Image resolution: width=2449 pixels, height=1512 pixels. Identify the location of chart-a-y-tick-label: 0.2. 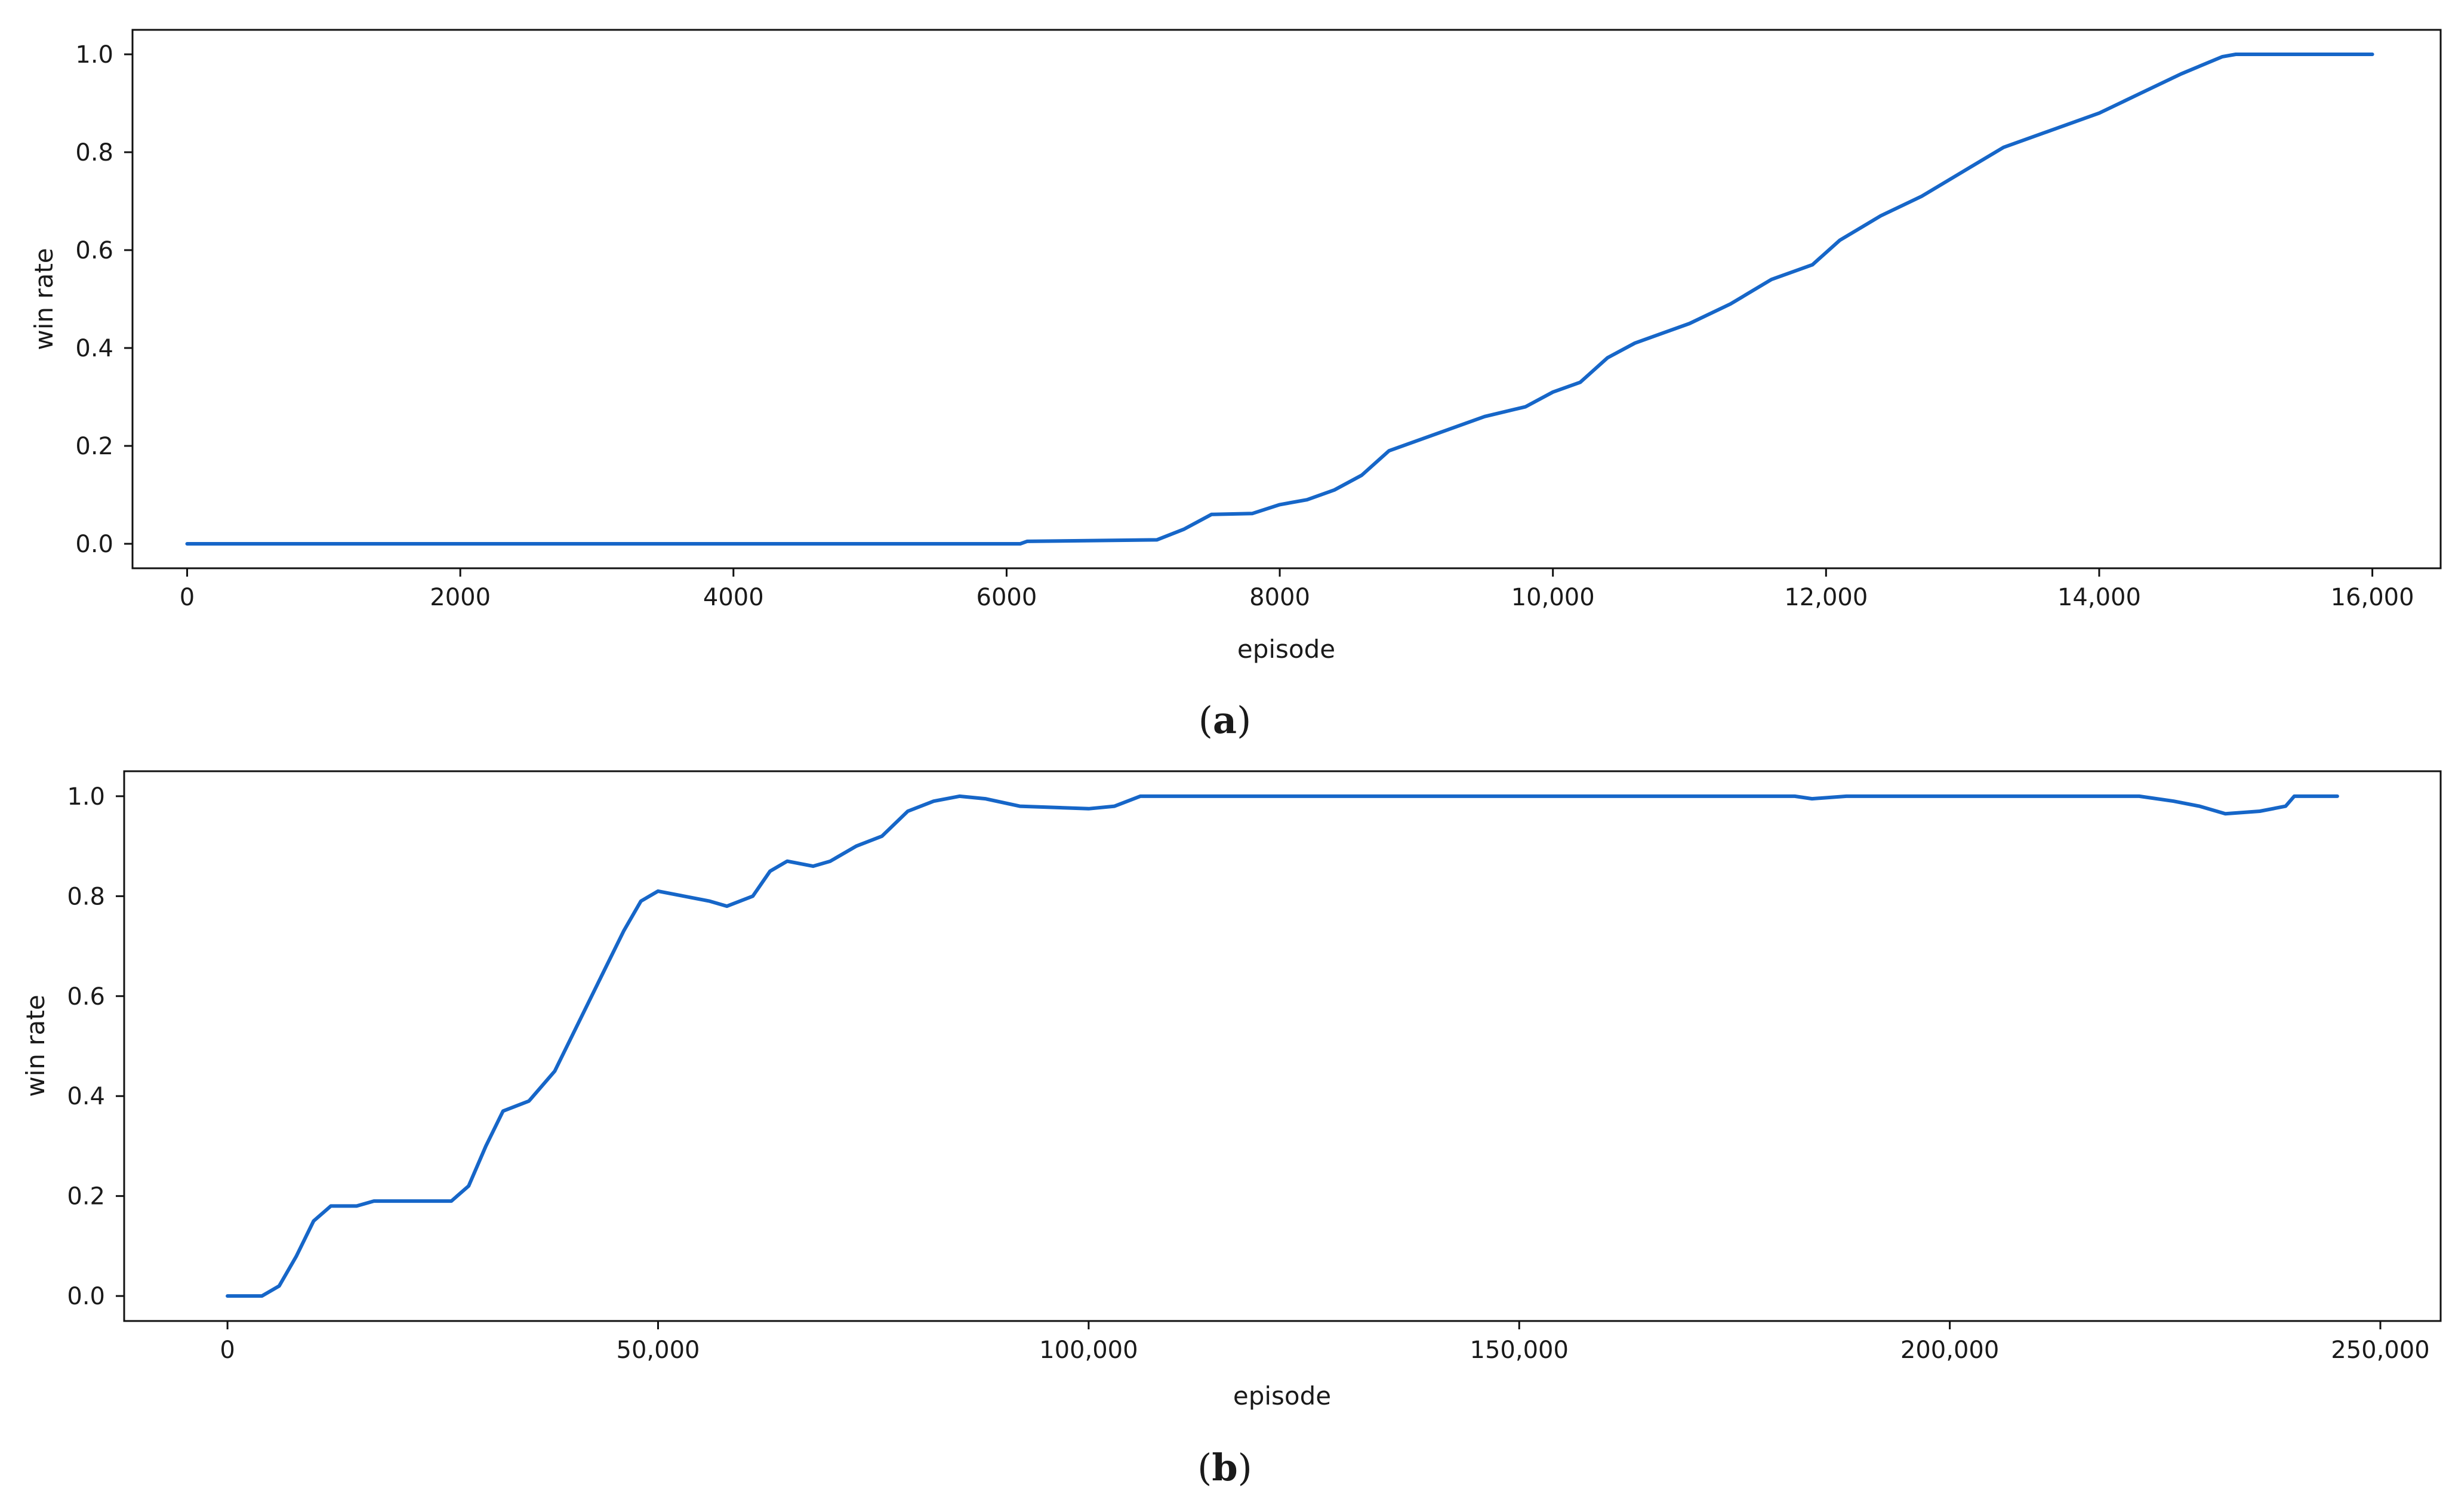
(94, 446).